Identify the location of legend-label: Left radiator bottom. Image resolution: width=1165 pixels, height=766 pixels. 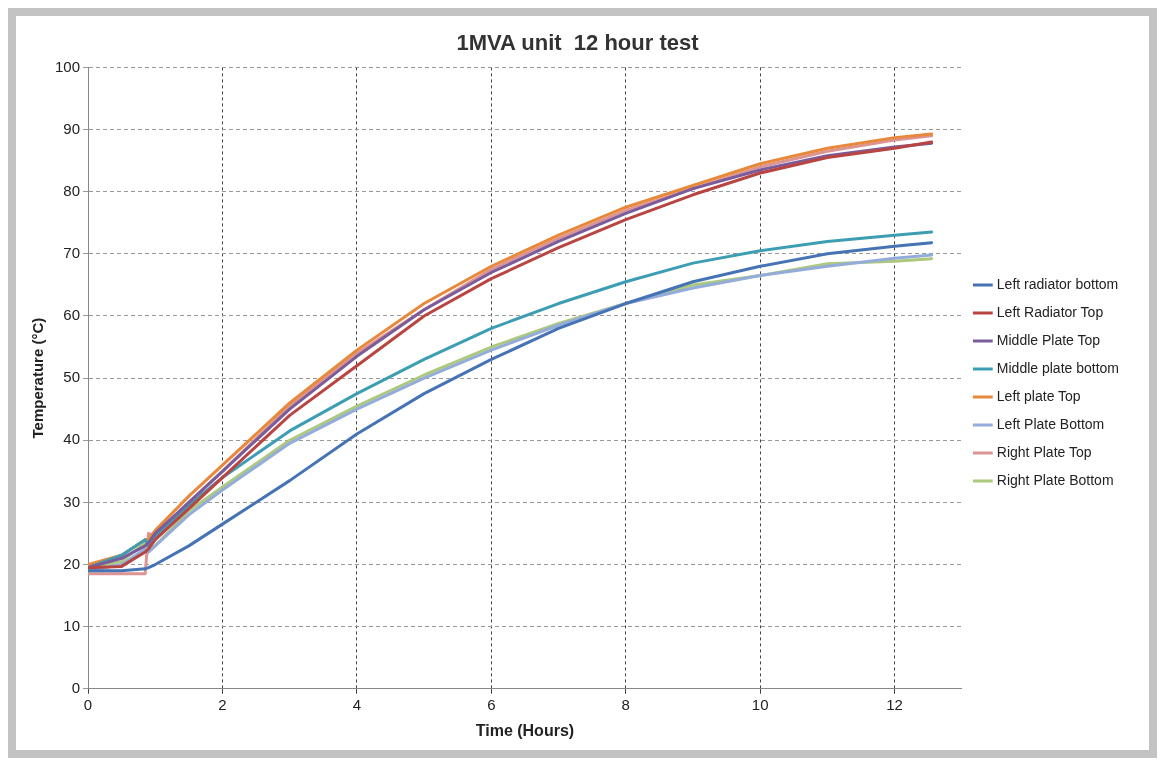
(1057, 283).